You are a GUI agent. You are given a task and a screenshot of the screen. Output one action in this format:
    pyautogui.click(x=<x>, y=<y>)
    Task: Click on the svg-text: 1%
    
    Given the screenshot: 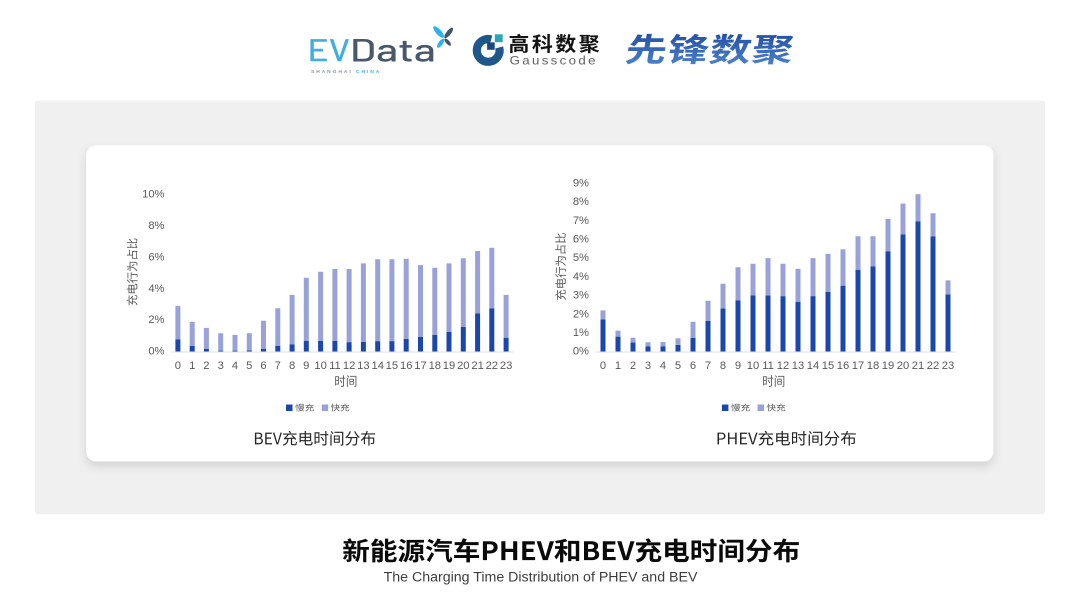 What is the action you would take?
    pyautogui.click(x=581, y=333)
    